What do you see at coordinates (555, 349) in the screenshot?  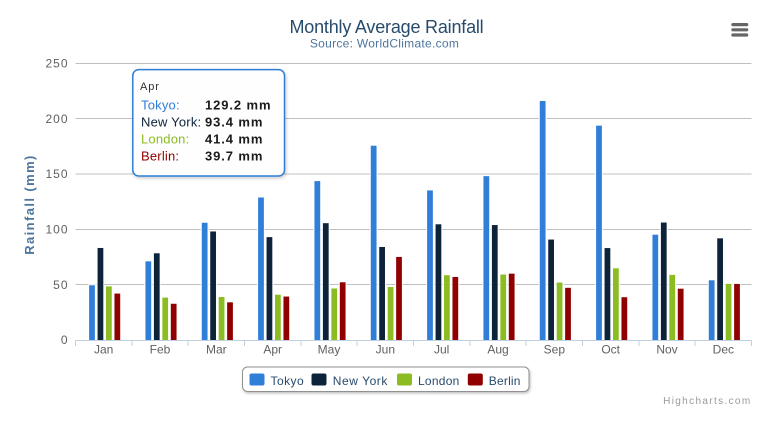 I see `svg-text: Sep` at bounding box center [555, 349].